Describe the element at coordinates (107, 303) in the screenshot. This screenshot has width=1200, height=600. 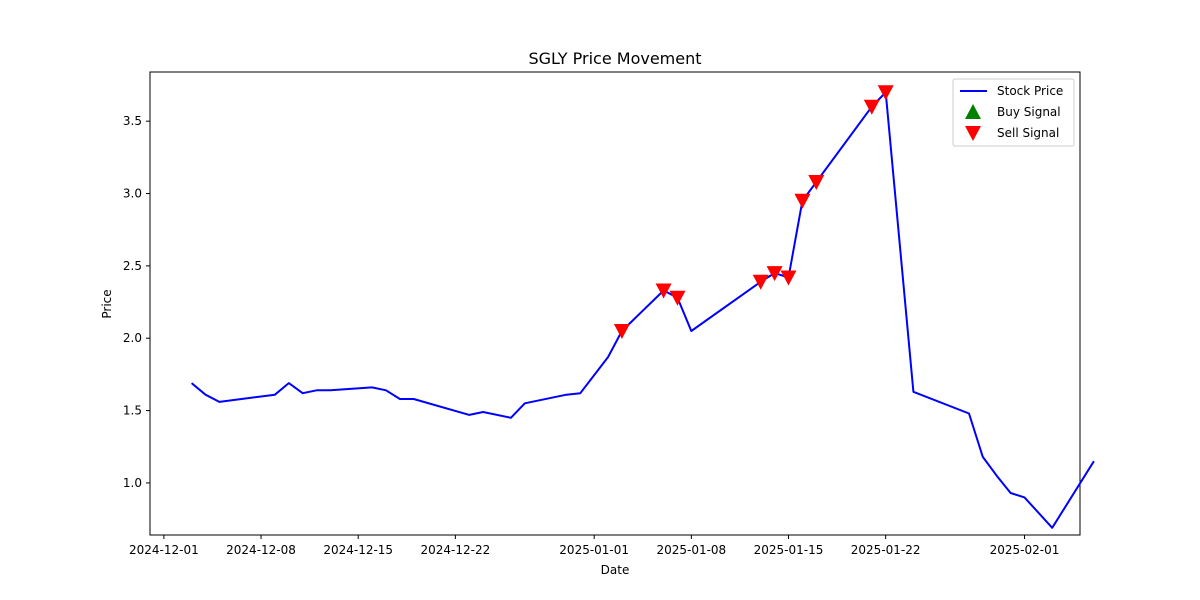
I see `y-axis-label: Price` at that location.